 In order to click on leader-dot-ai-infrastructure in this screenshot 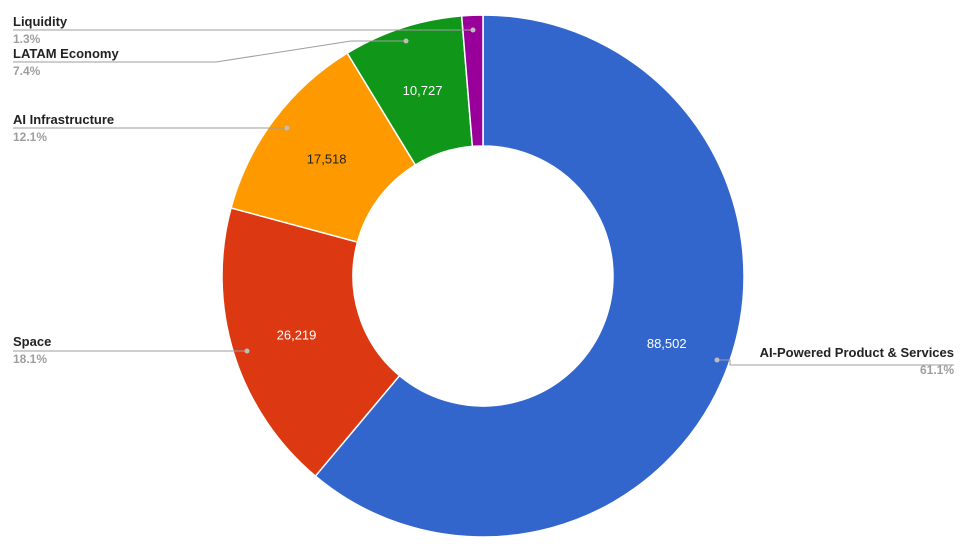, I will do `click(287, 128)`.